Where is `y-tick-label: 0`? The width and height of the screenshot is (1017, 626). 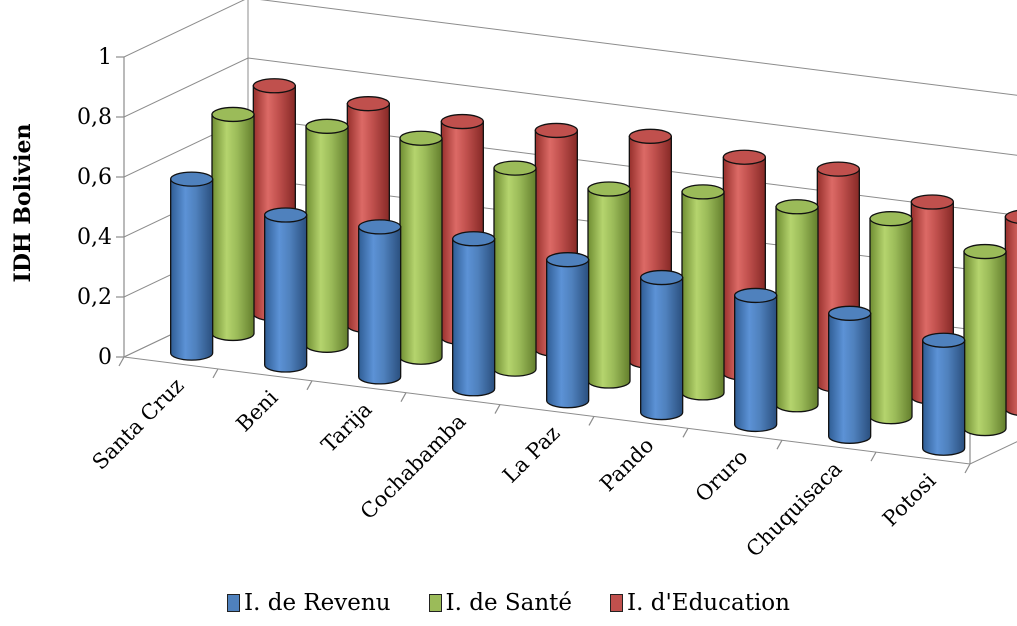
y-tick-label: 0 is located at coordinates (105, 357).